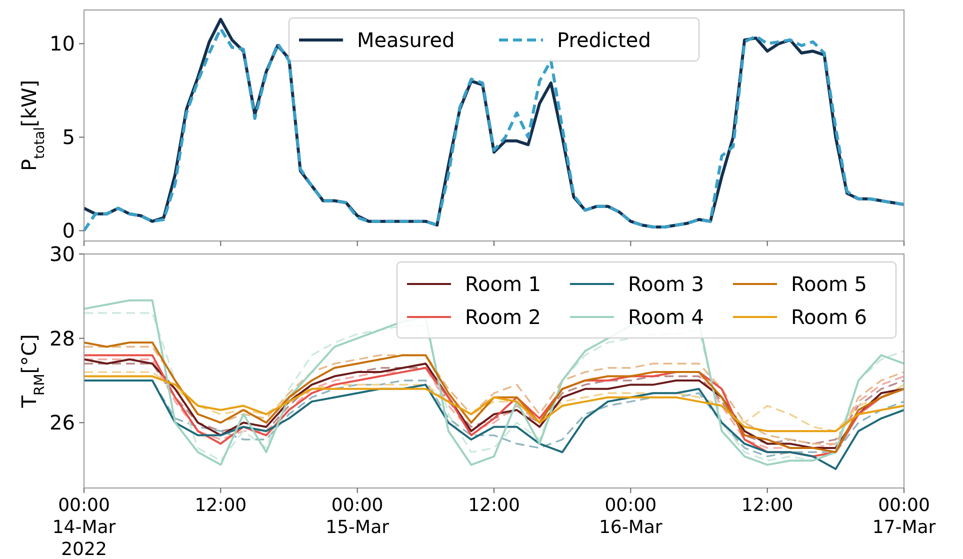 This screenshot has height=559, width=963. I want to click on legend-label: Room 3, so click(666, 284).